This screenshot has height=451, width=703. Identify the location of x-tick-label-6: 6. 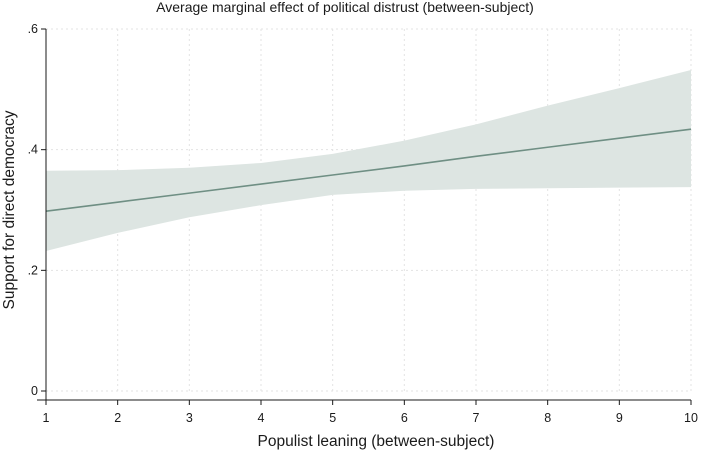
(404, 418).